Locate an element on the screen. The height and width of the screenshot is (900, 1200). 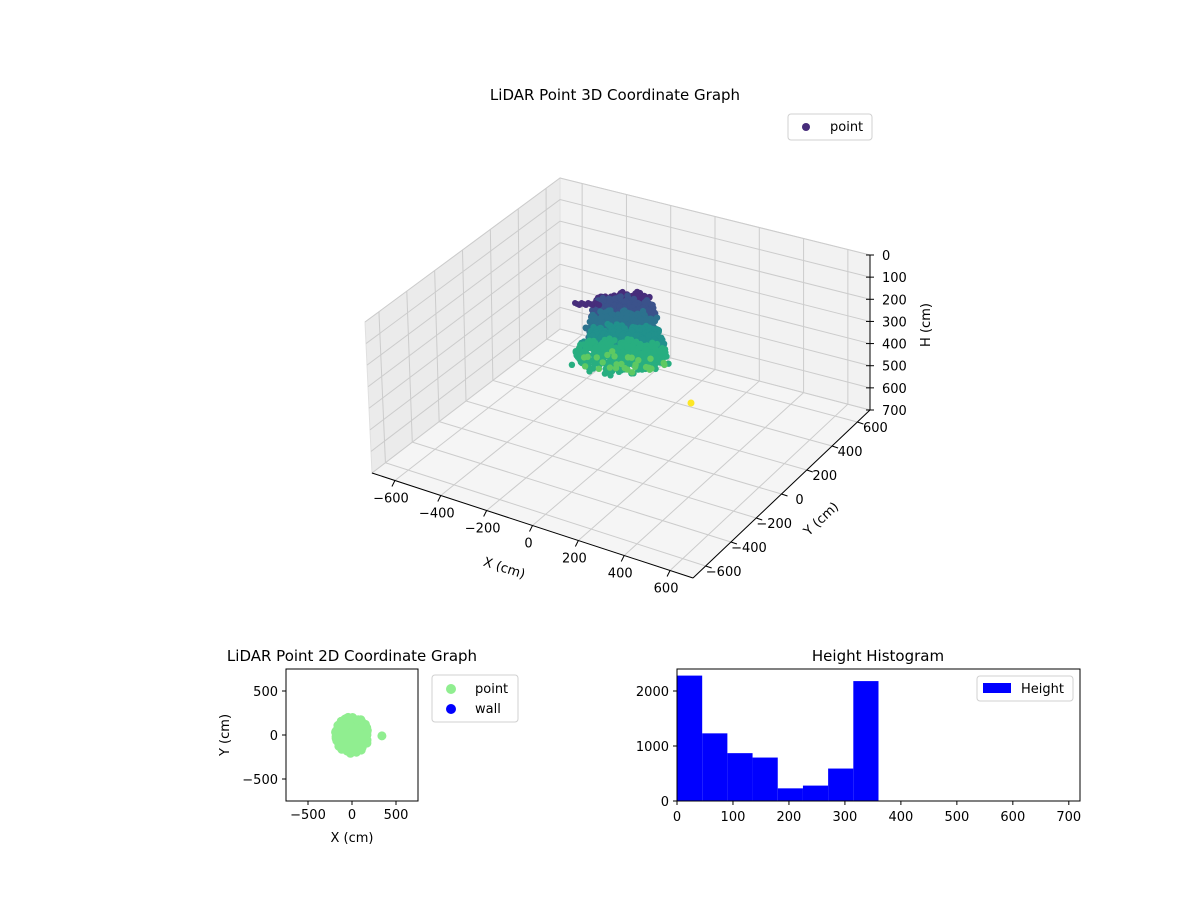
legend-marker-wall-2d is located at coordinates (451, 709).